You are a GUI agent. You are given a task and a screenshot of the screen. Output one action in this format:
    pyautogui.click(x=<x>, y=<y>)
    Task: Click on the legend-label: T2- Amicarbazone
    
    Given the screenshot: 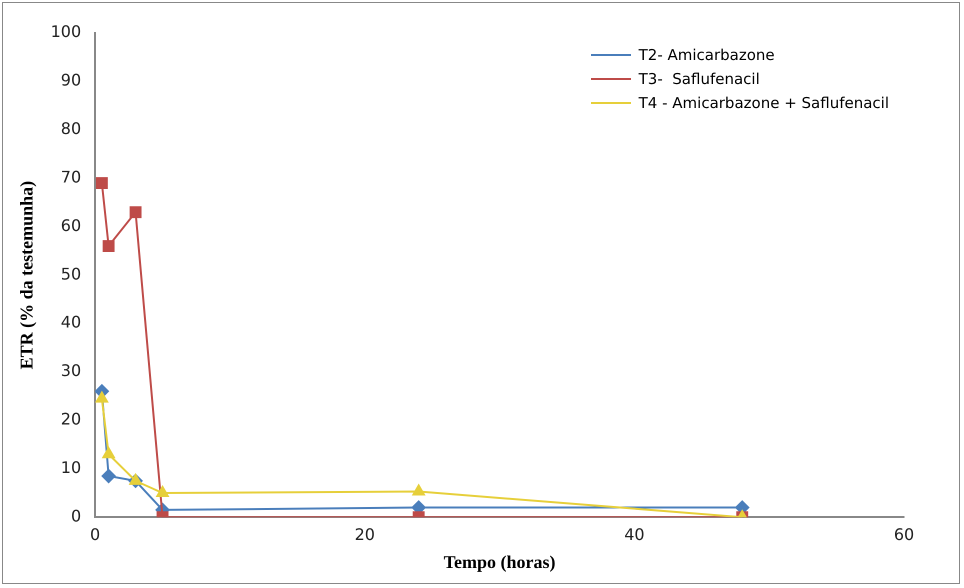 What is the action you would take?
    pyautogui.click(x=706, y=55)
    